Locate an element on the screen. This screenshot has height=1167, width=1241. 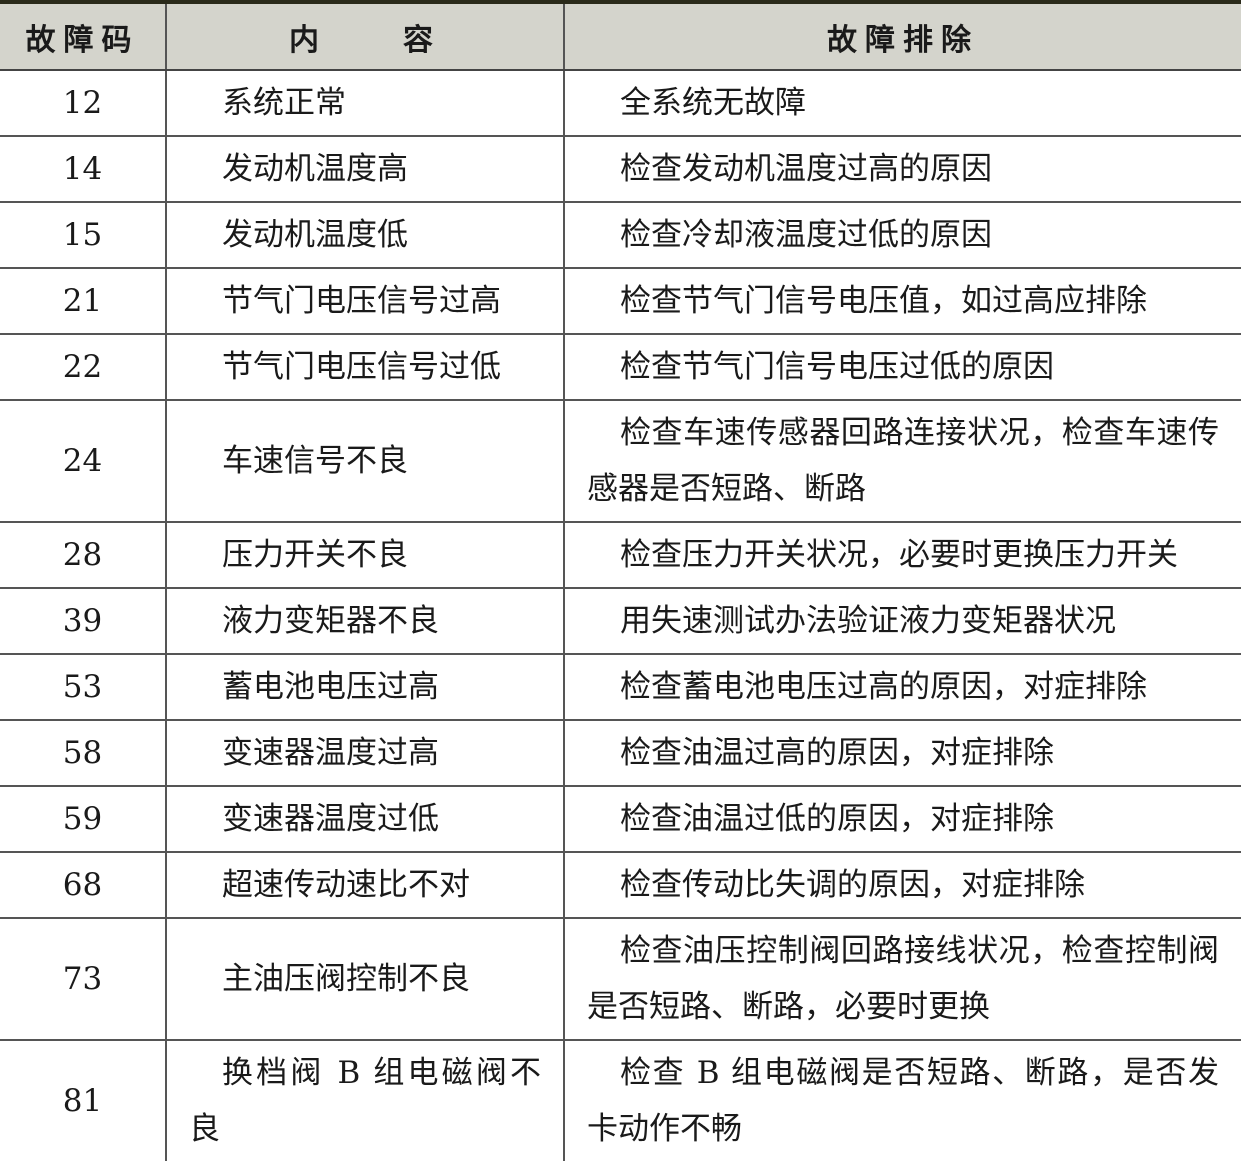
fault-content-cell: 超速传动速比不对 is located at coordinates (365, 885).